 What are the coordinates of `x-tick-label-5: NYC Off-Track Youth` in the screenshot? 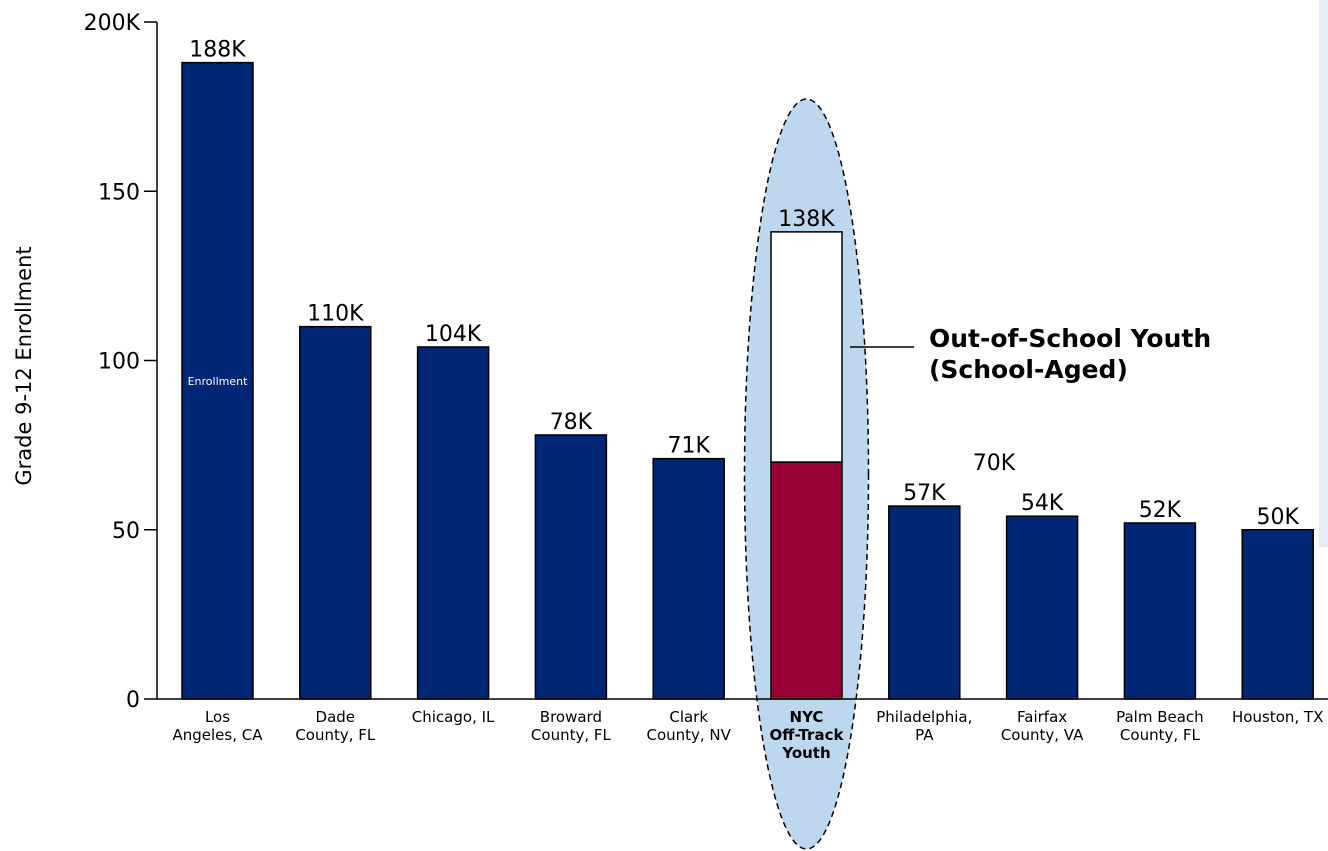 It's located at (807, 735).